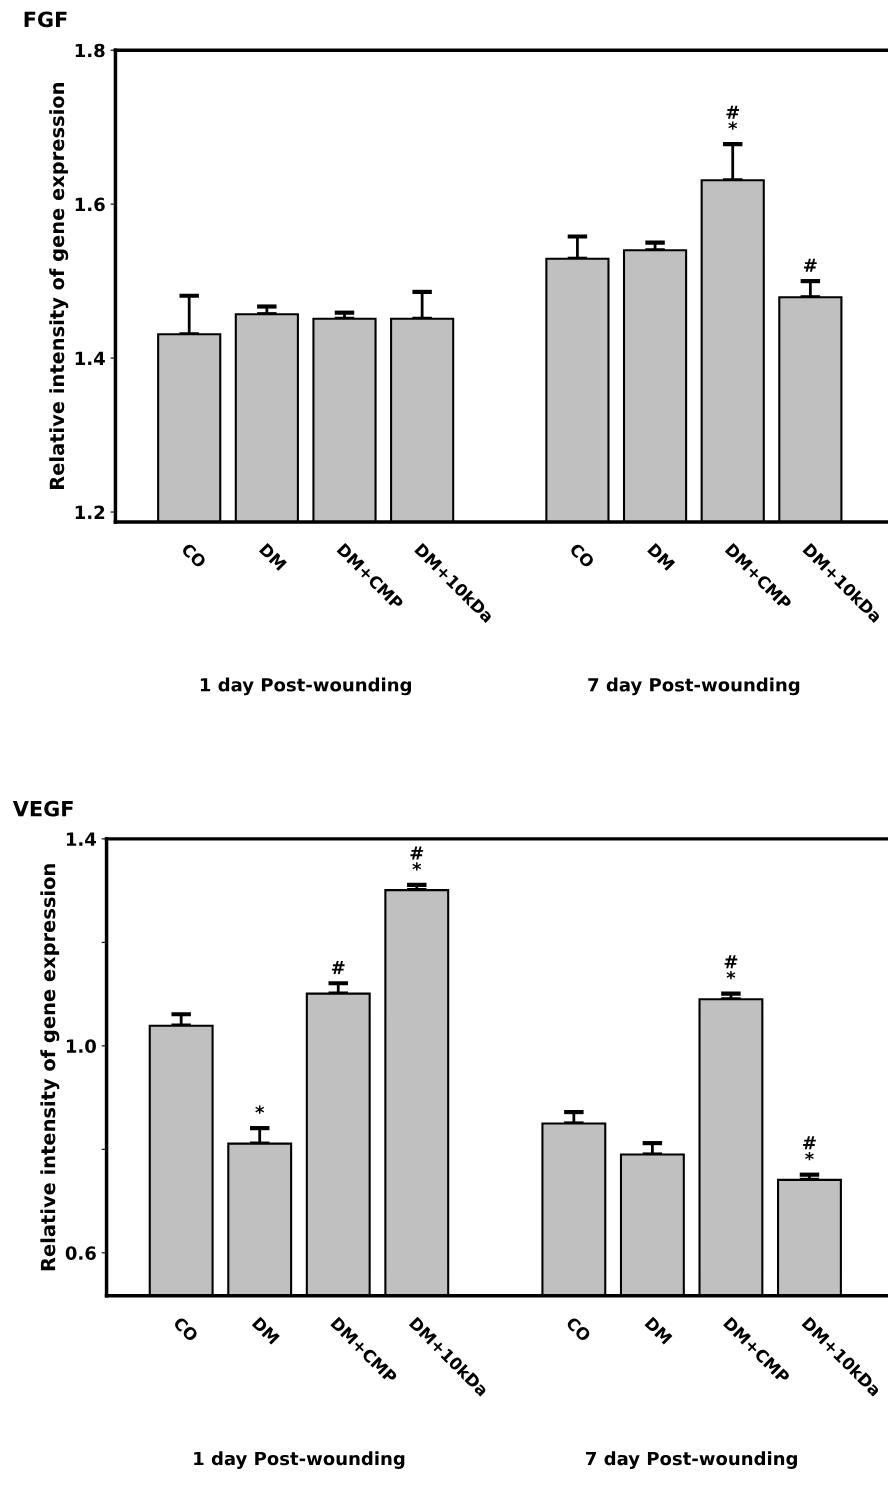 This screenshot has width=888, height=1498. What do you see at coordinates (42, 808) in the screenshot?
I see `chart-title: VEGF` at bounding box center [42, 808].